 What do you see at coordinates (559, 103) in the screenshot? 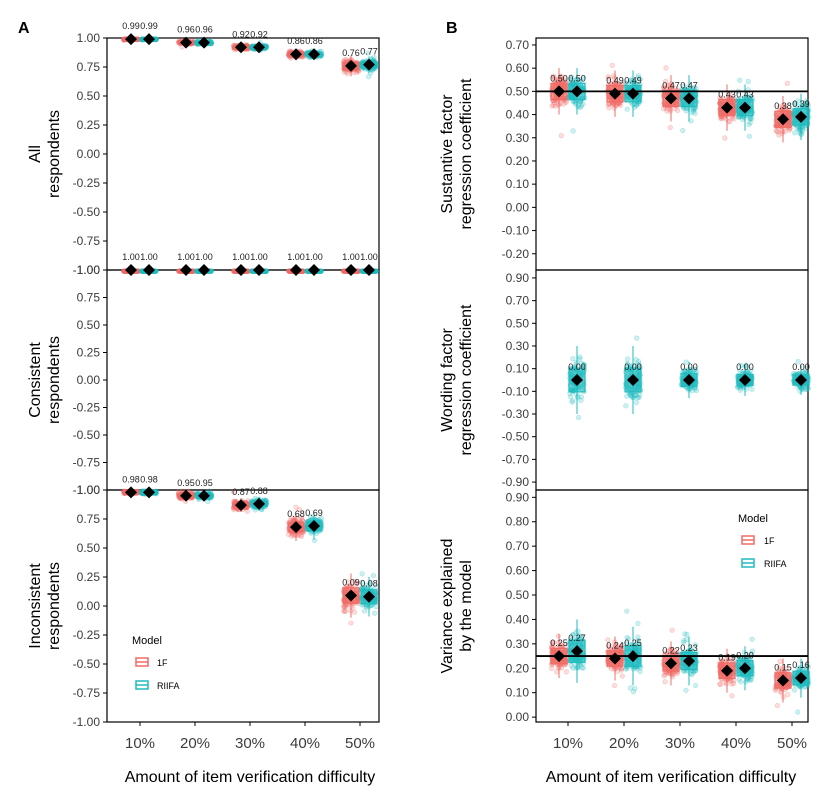
I see `series-1f-10pct: 0.50` at bounding box center [559, 103].